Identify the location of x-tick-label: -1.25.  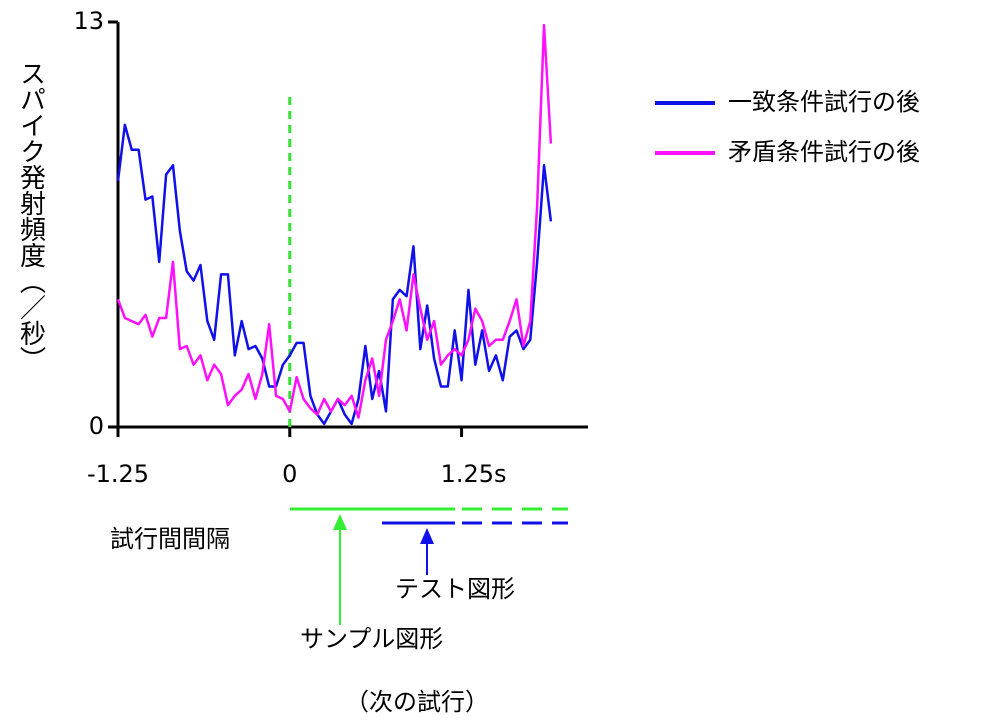
(118, 474).